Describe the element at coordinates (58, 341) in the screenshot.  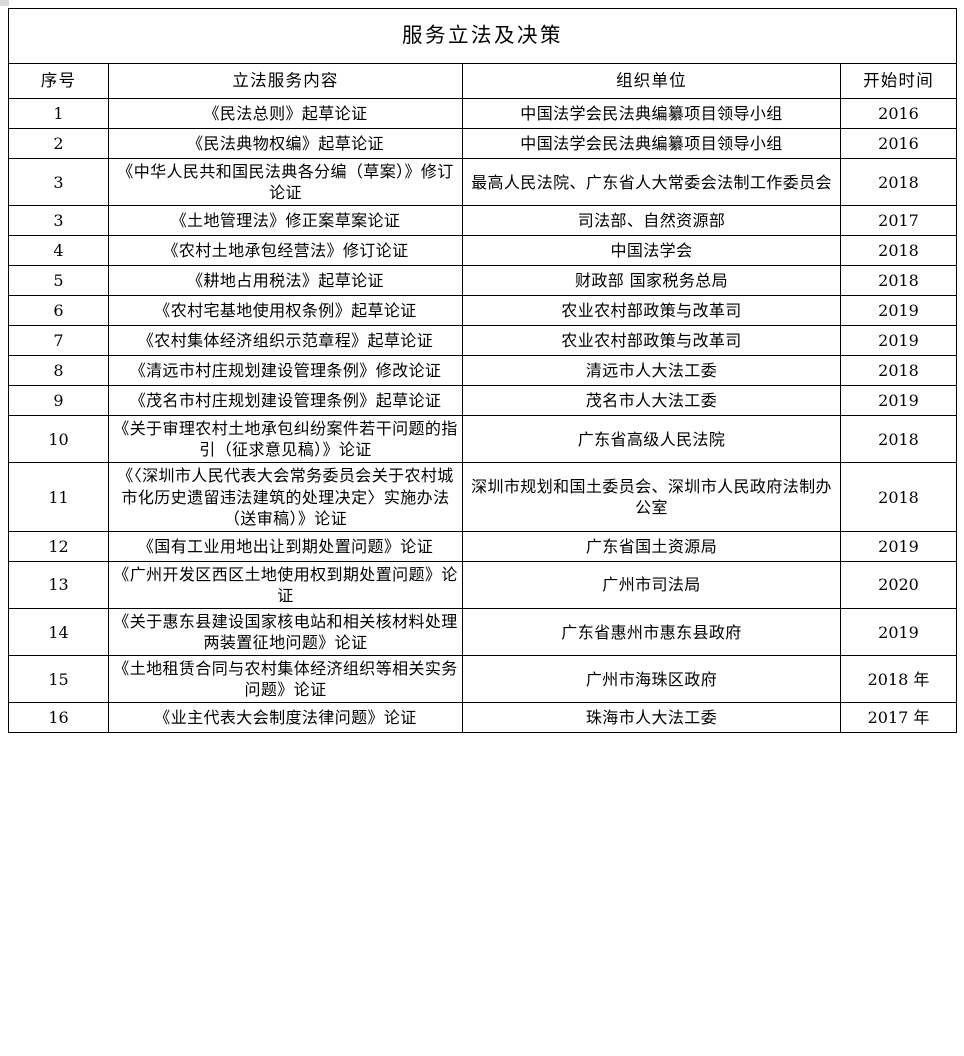
I see `cell-no: 7` at that location.